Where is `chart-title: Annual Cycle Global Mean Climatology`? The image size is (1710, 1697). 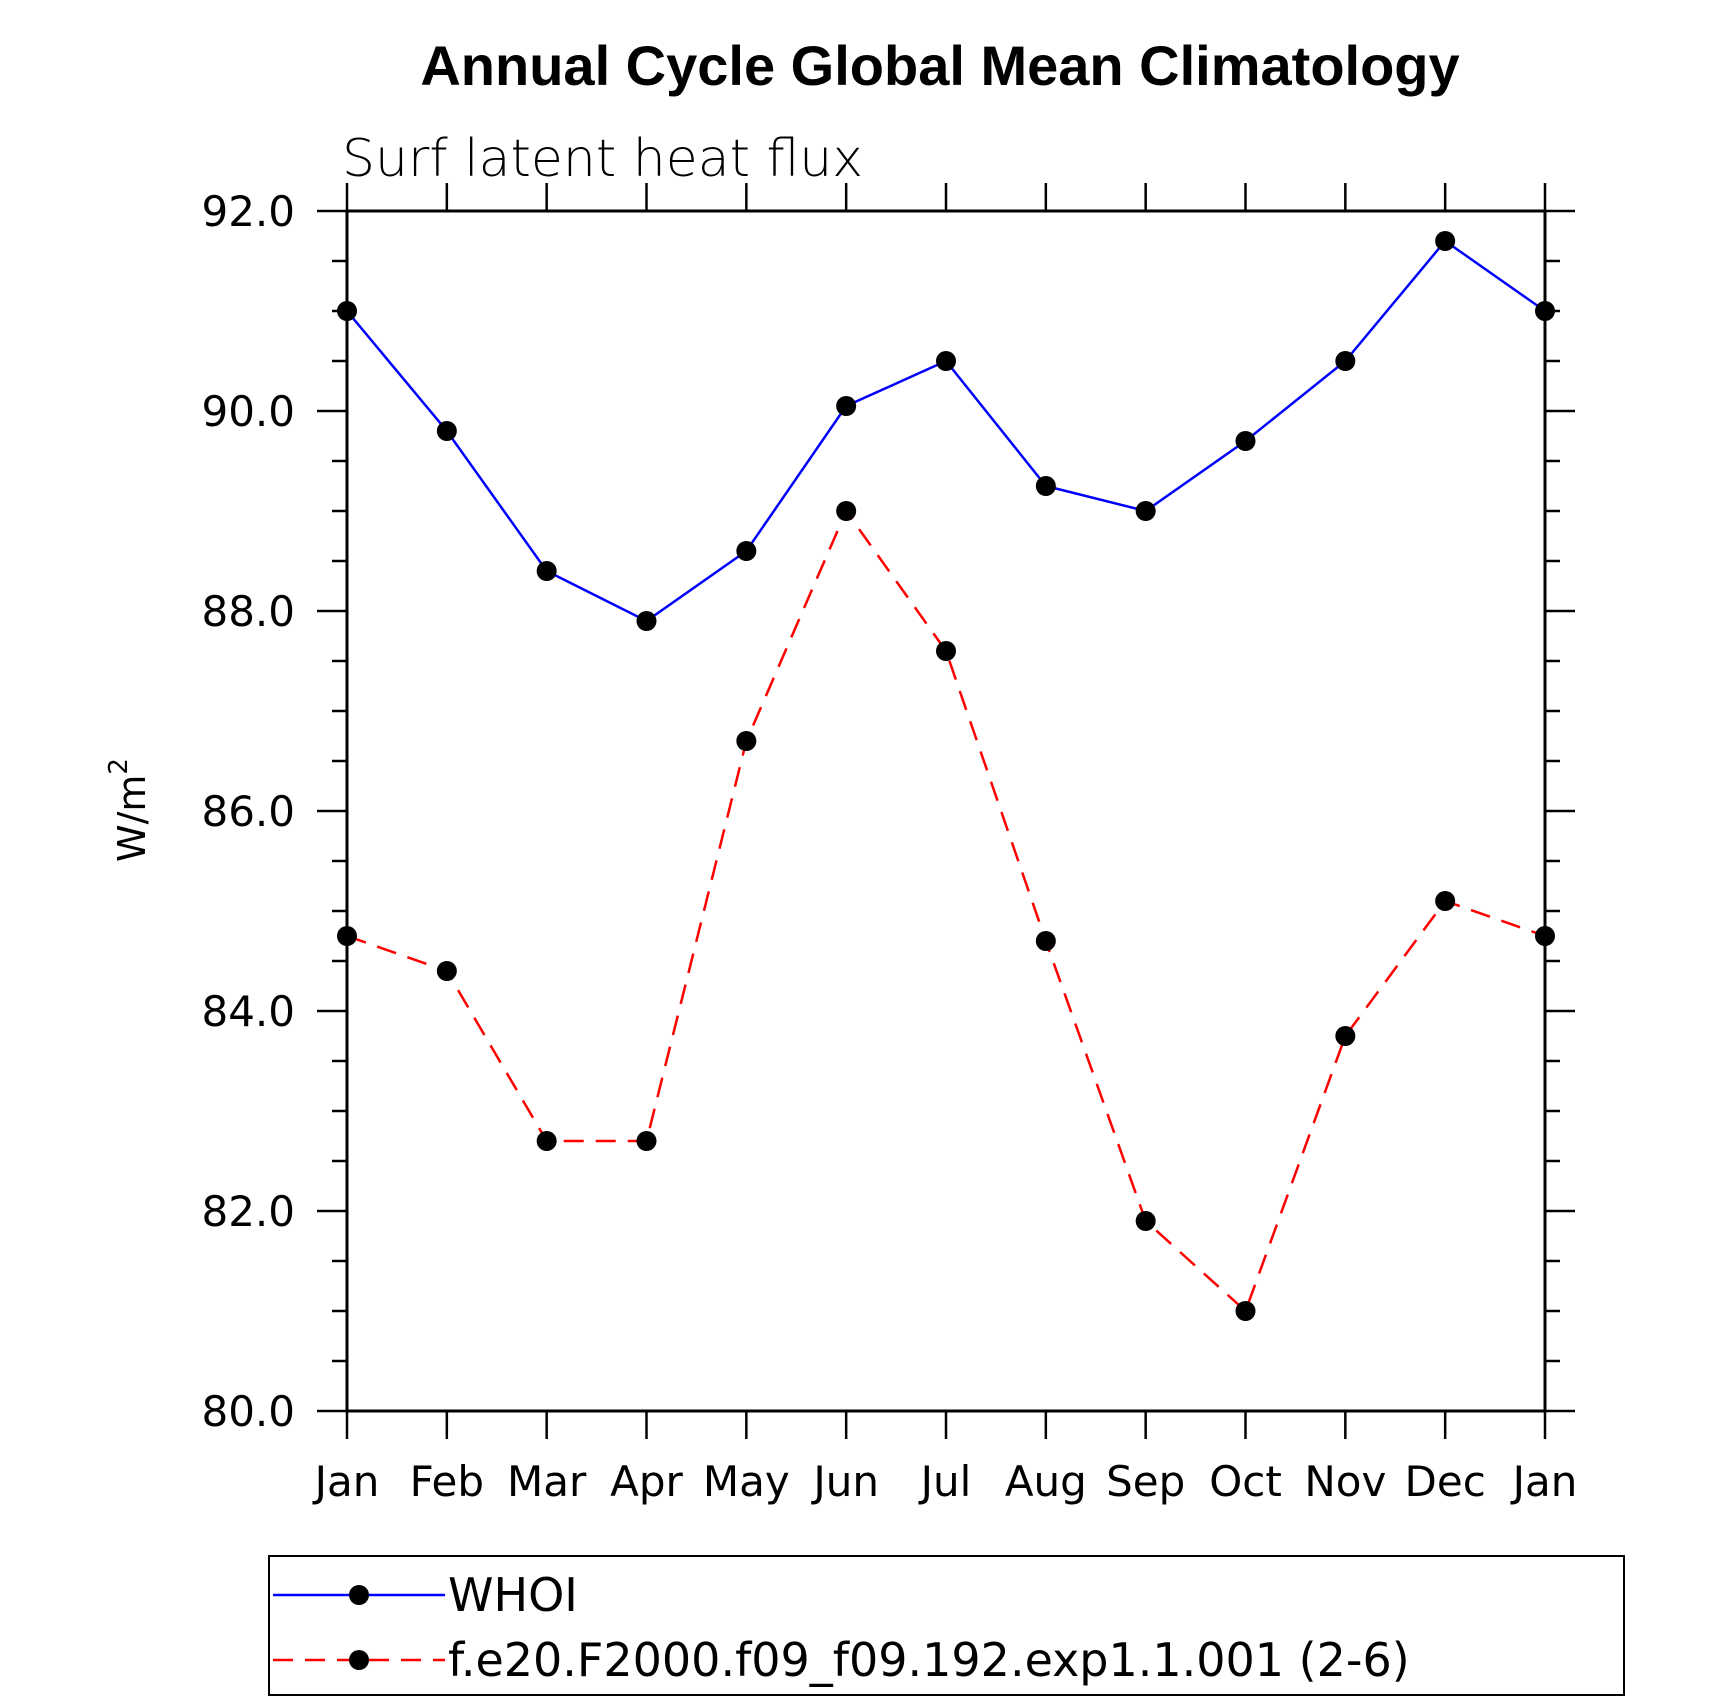 chart-title: Annual Cycle Global Mean Climatology is located at coordinates (939, 65).